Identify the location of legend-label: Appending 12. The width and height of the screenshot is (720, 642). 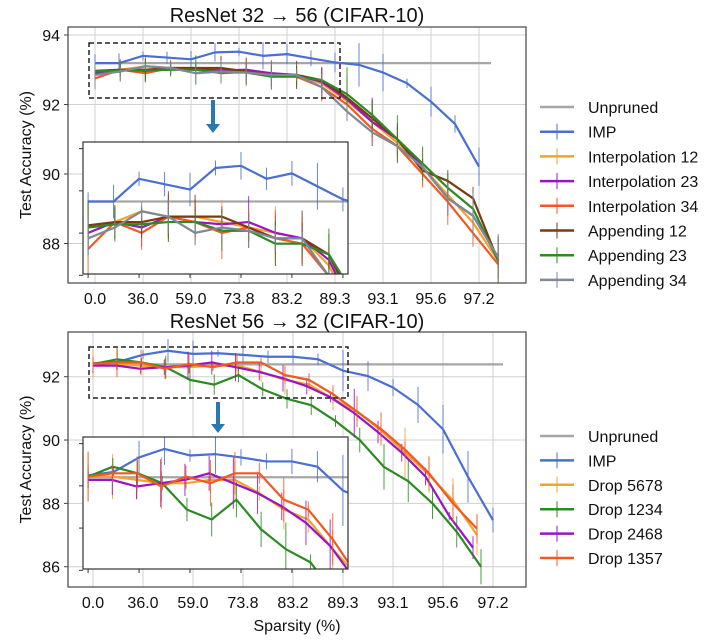
(637, 232).